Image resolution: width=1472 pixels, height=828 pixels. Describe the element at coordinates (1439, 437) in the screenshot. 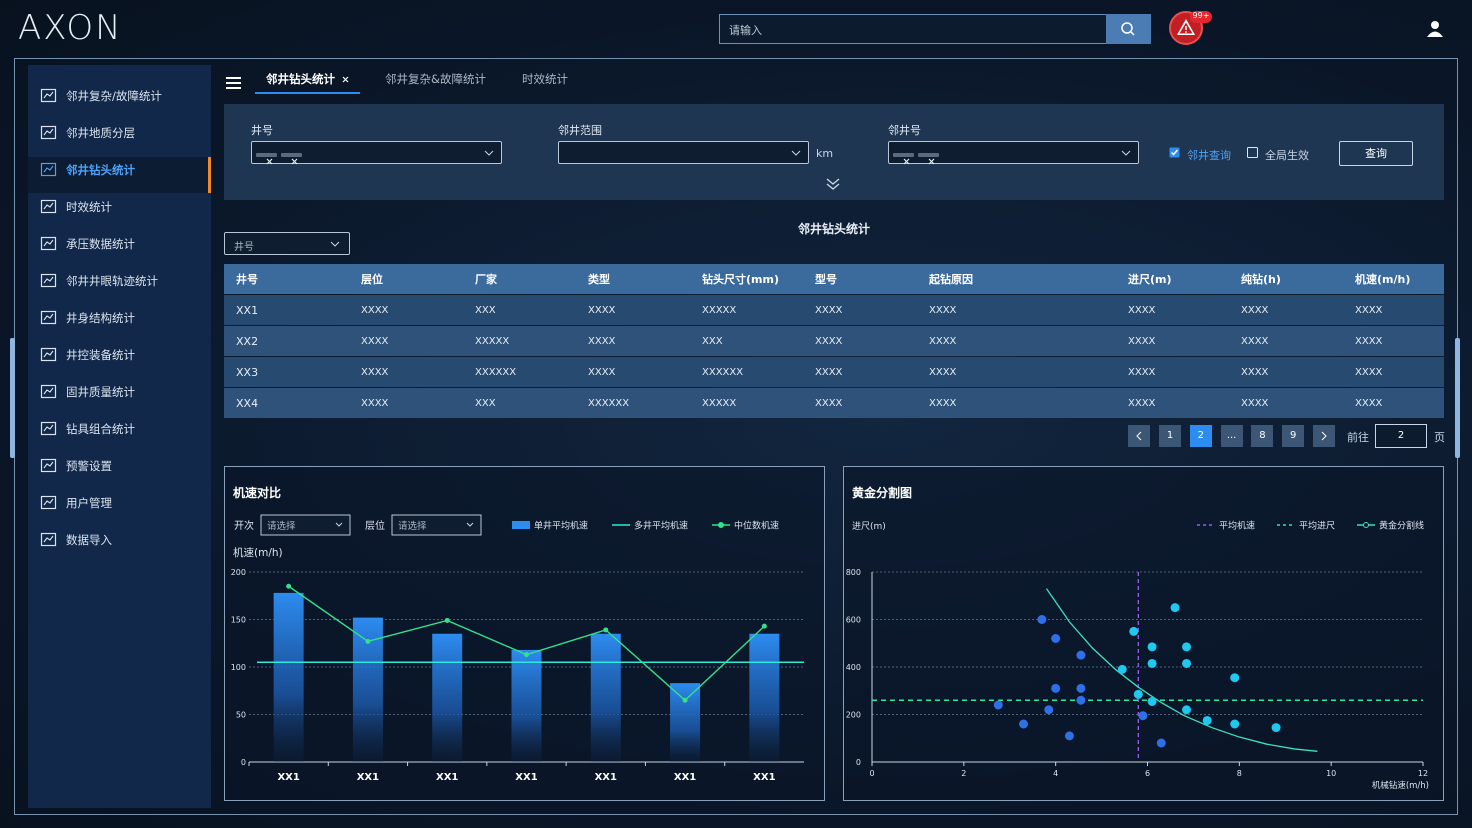

I see `goto-unit: 页` at that location.